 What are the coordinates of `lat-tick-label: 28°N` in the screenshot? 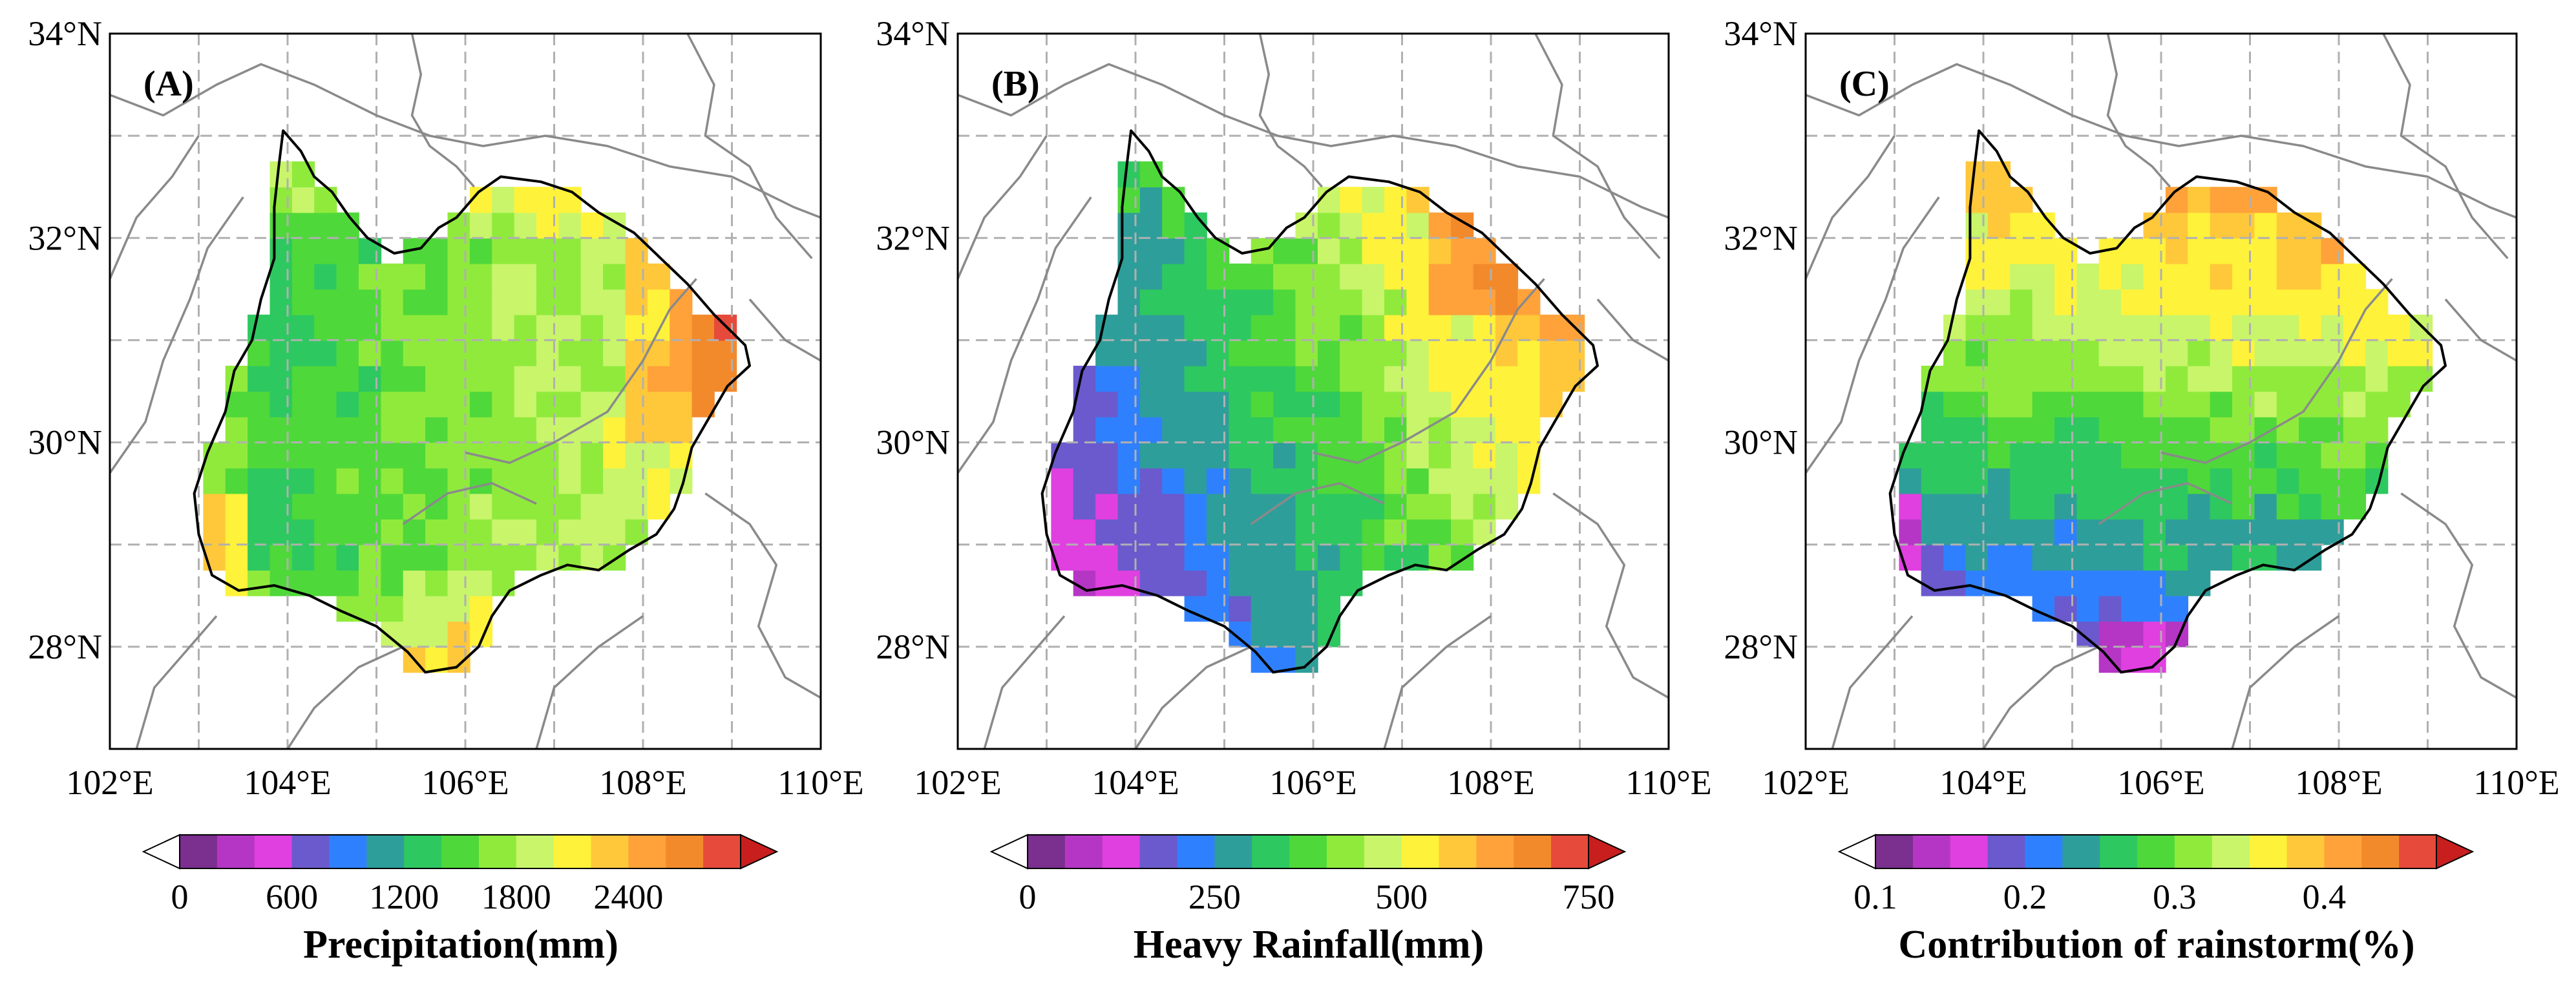 It's located at (65, 646).